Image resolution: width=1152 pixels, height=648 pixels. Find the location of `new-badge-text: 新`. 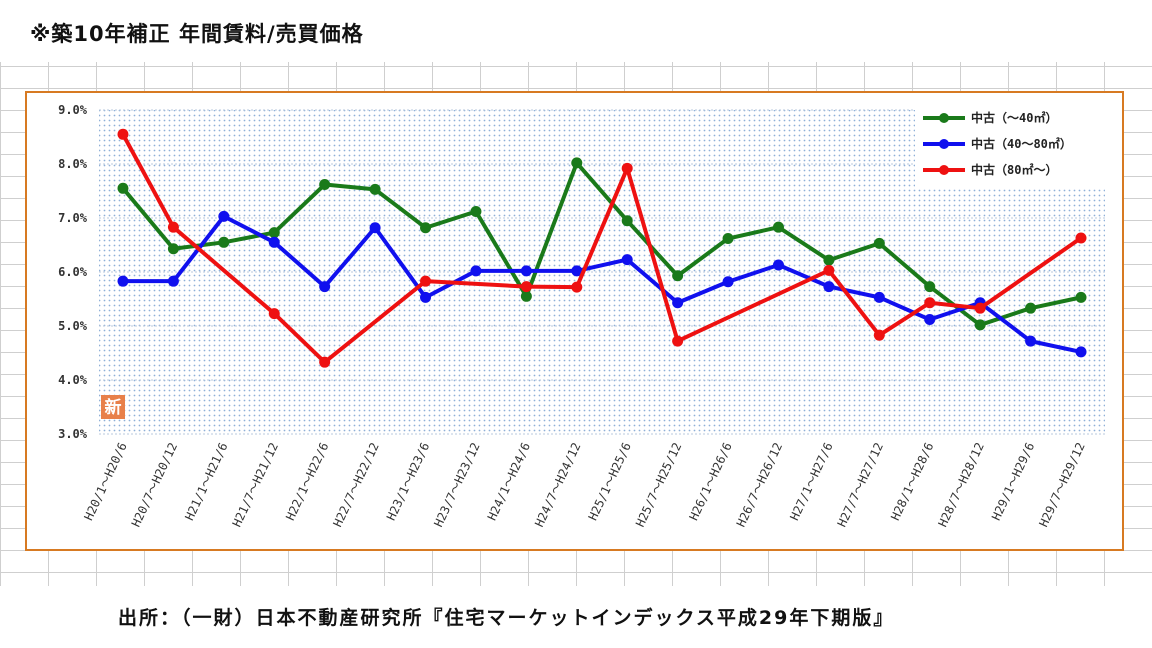

new-badge-text: 新 is located at coordinates (113, 407).